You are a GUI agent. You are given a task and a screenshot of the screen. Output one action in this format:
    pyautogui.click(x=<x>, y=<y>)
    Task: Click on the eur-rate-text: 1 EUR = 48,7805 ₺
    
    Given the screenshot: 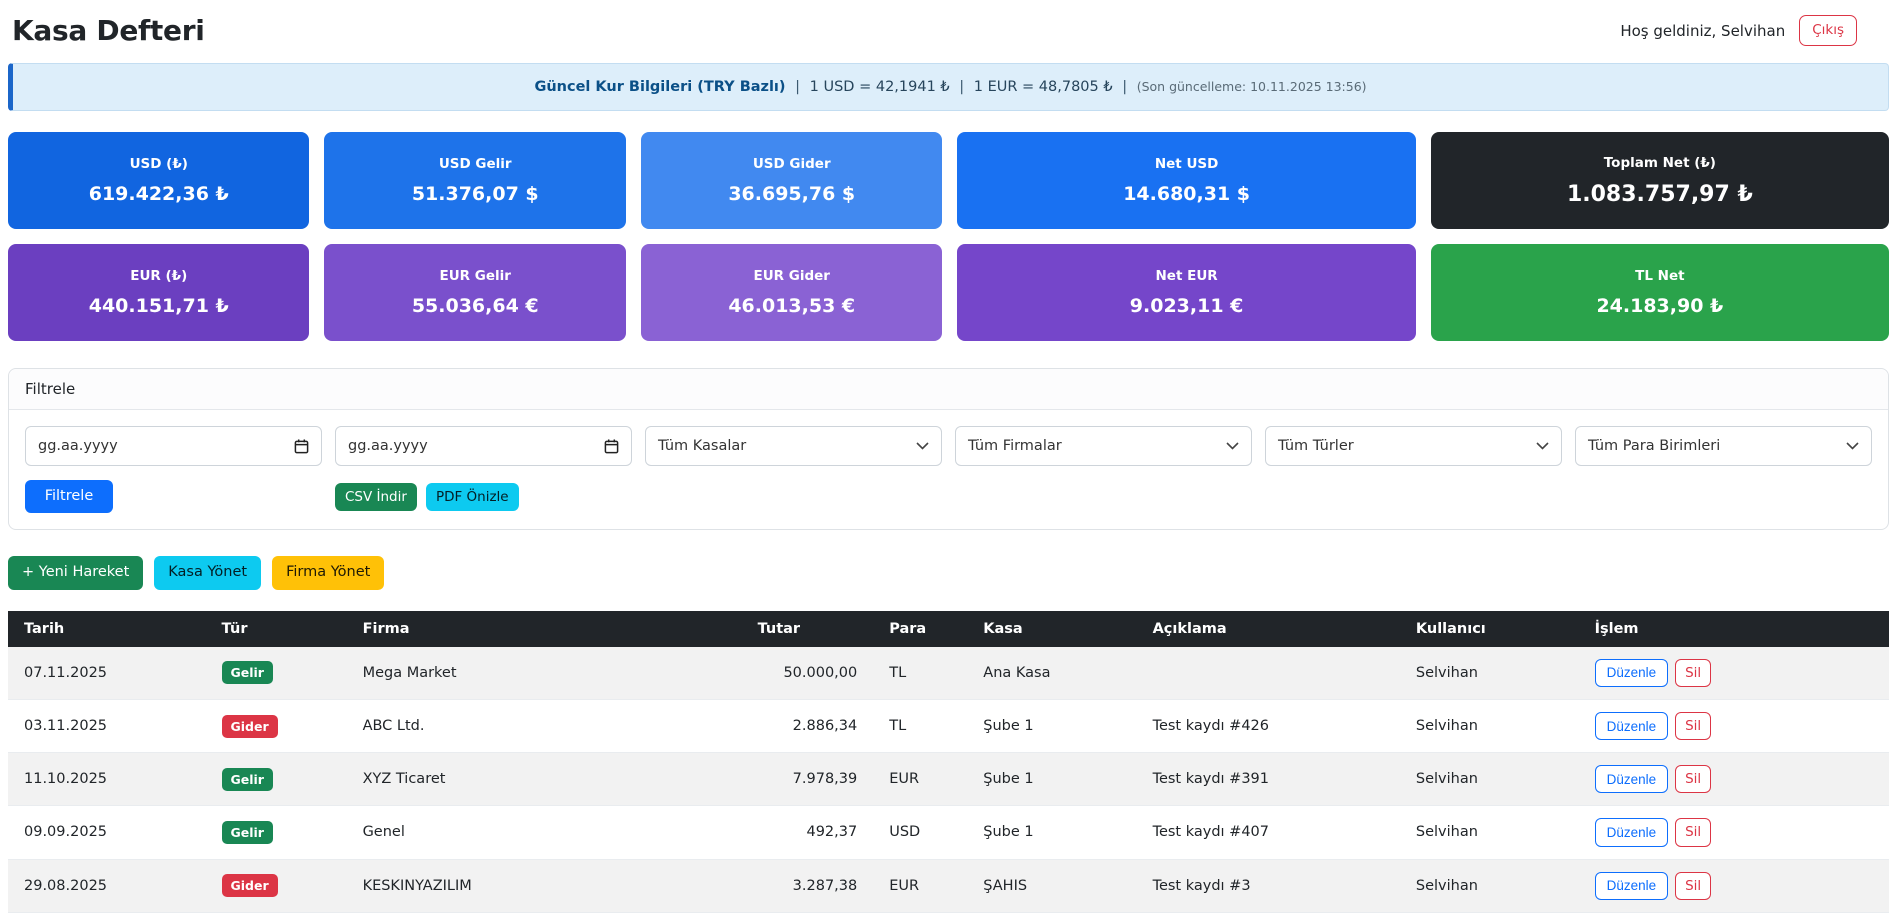 What is the action you would take?
    pyautogui.click(x=1043, y=87)
    